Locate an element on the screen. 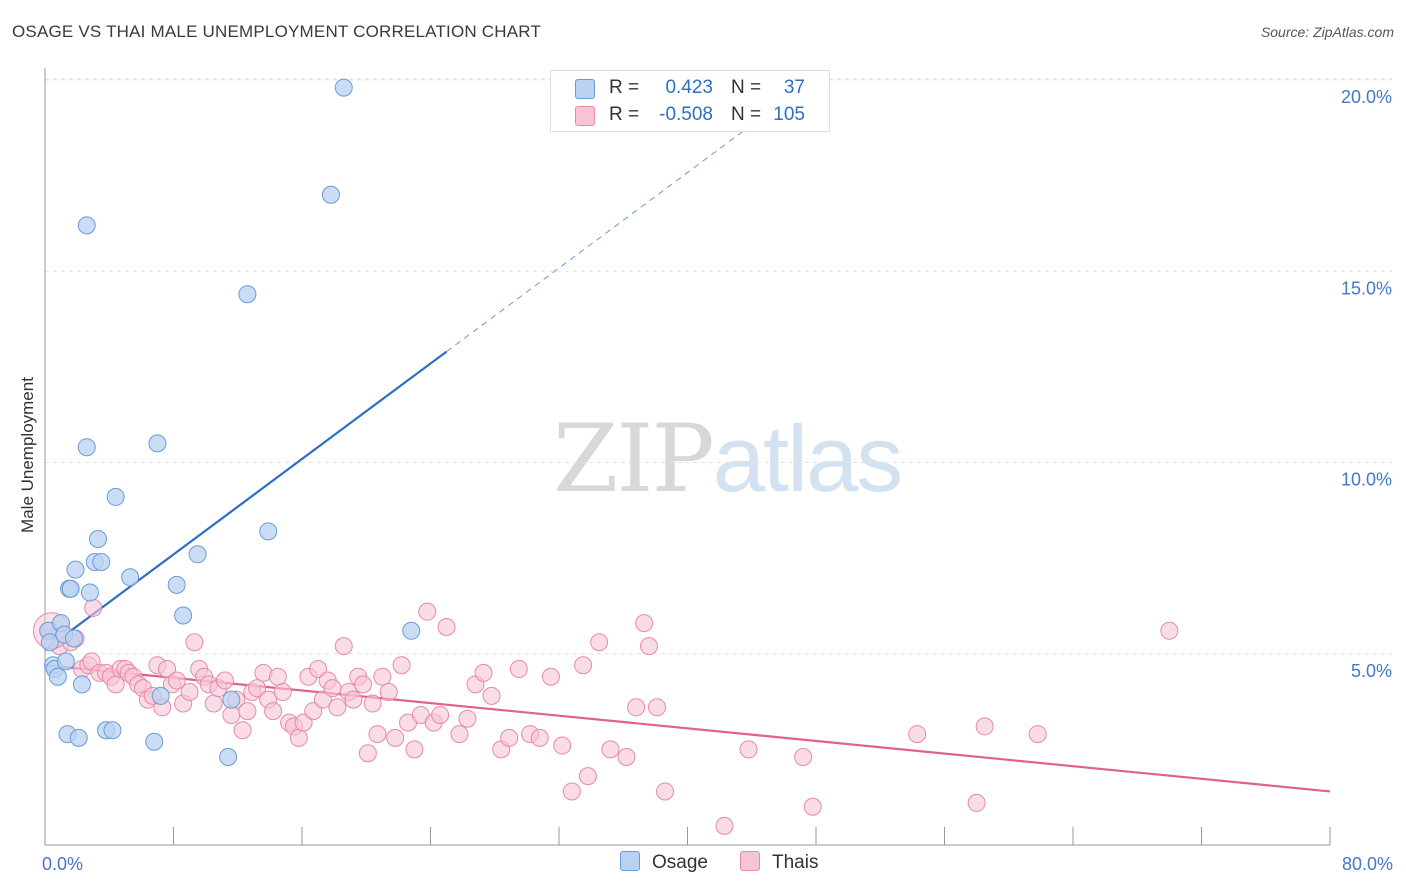  n-value: 105 is located at coordinates (789, 114).